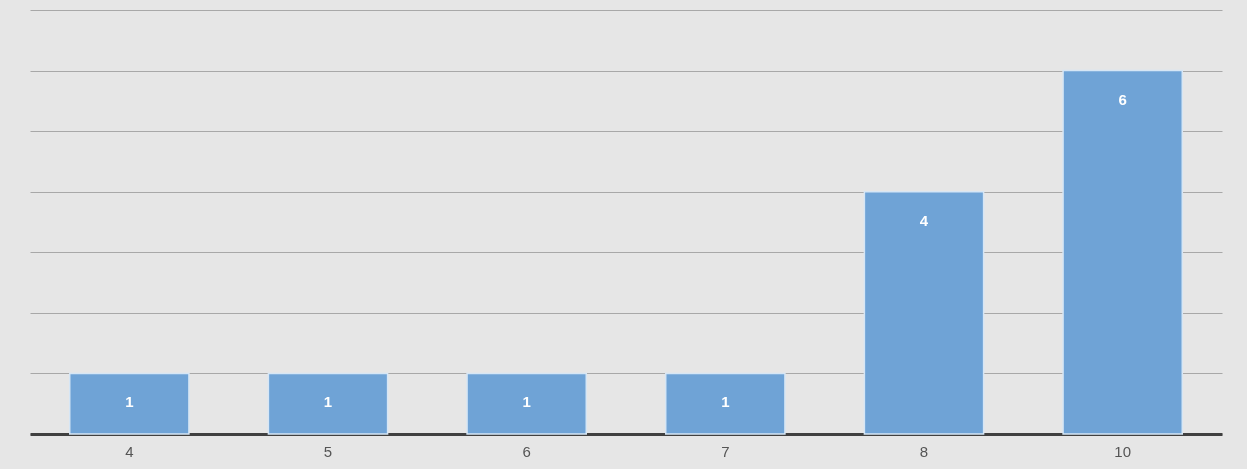  I want to click on x-tick-label: 5, so click(328, 451).